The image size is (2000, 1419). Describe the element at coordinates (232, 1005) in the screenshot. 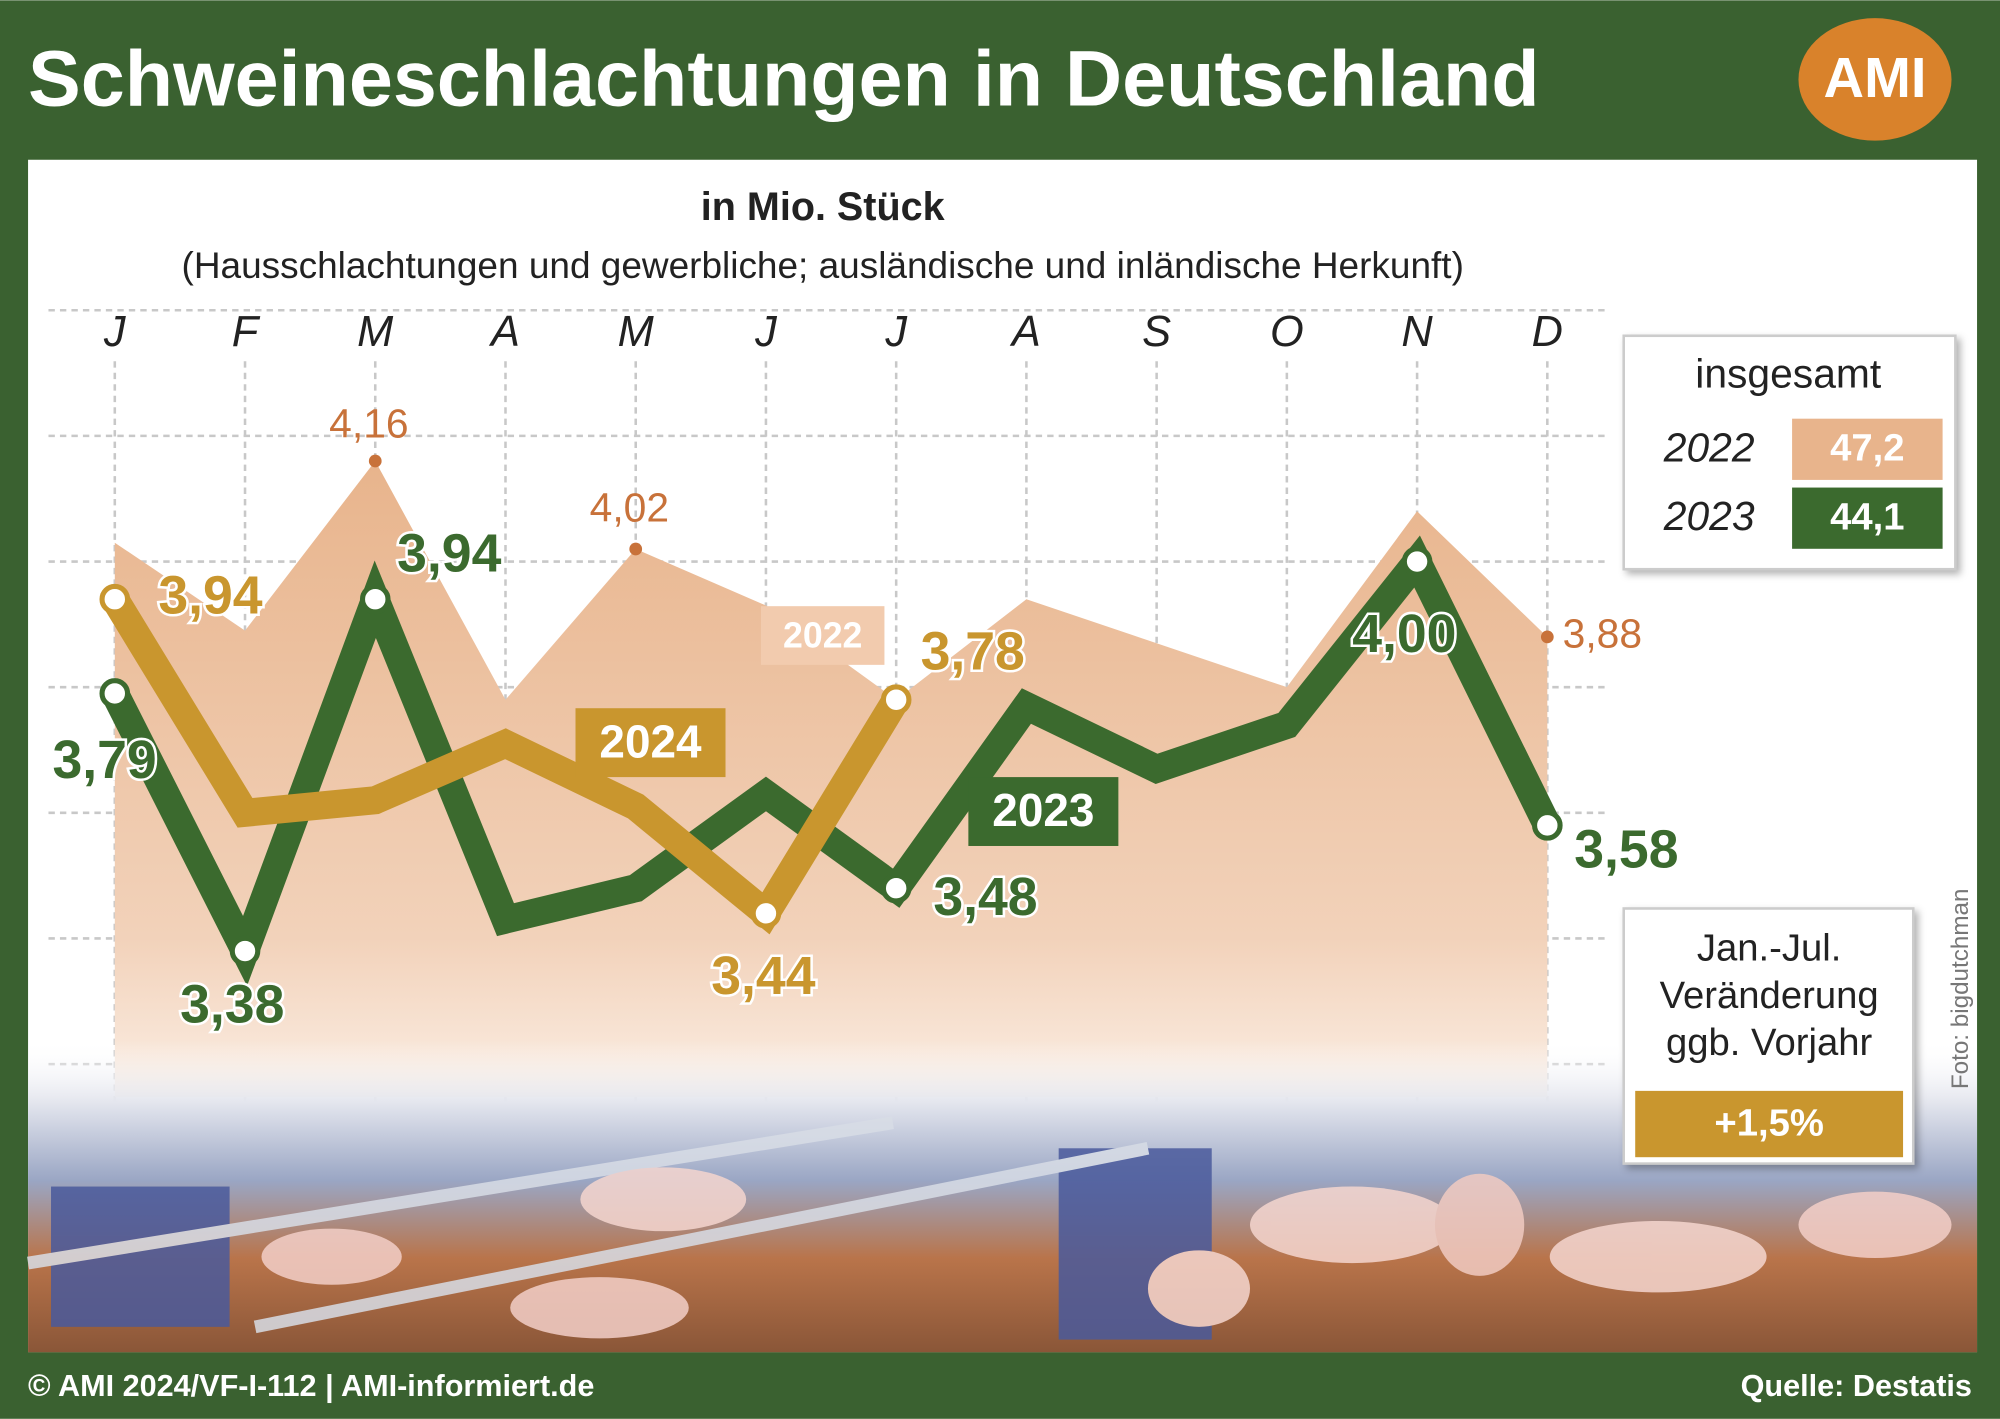

I see `value-label: 3,38` at that location.